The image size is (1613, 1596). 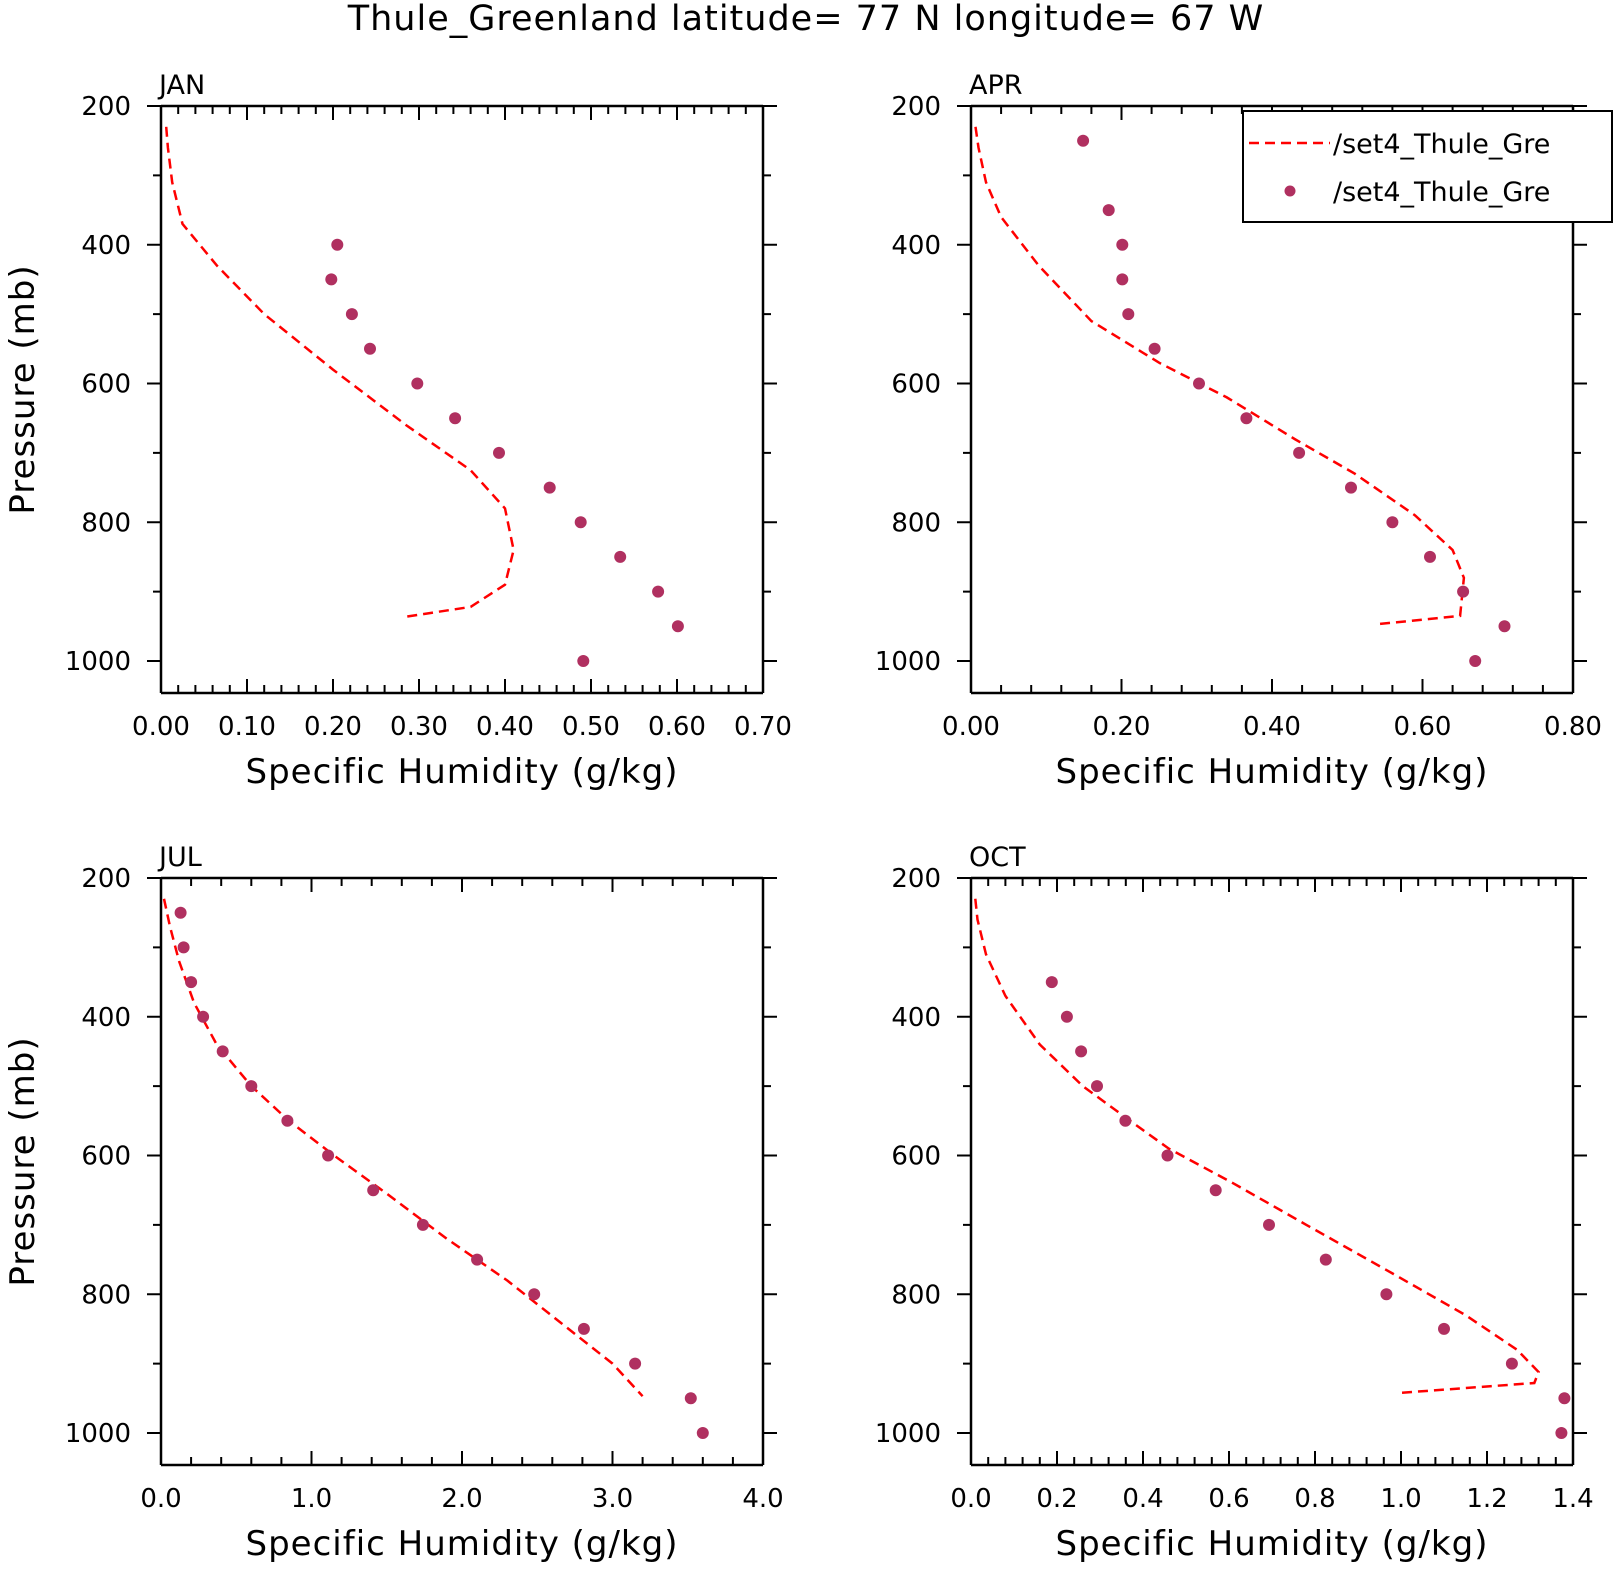 What do you see at coordinates (916, 107) in the screenshot?
I see `y-tick-label-apr: 200` at bounding box center [916, 107].